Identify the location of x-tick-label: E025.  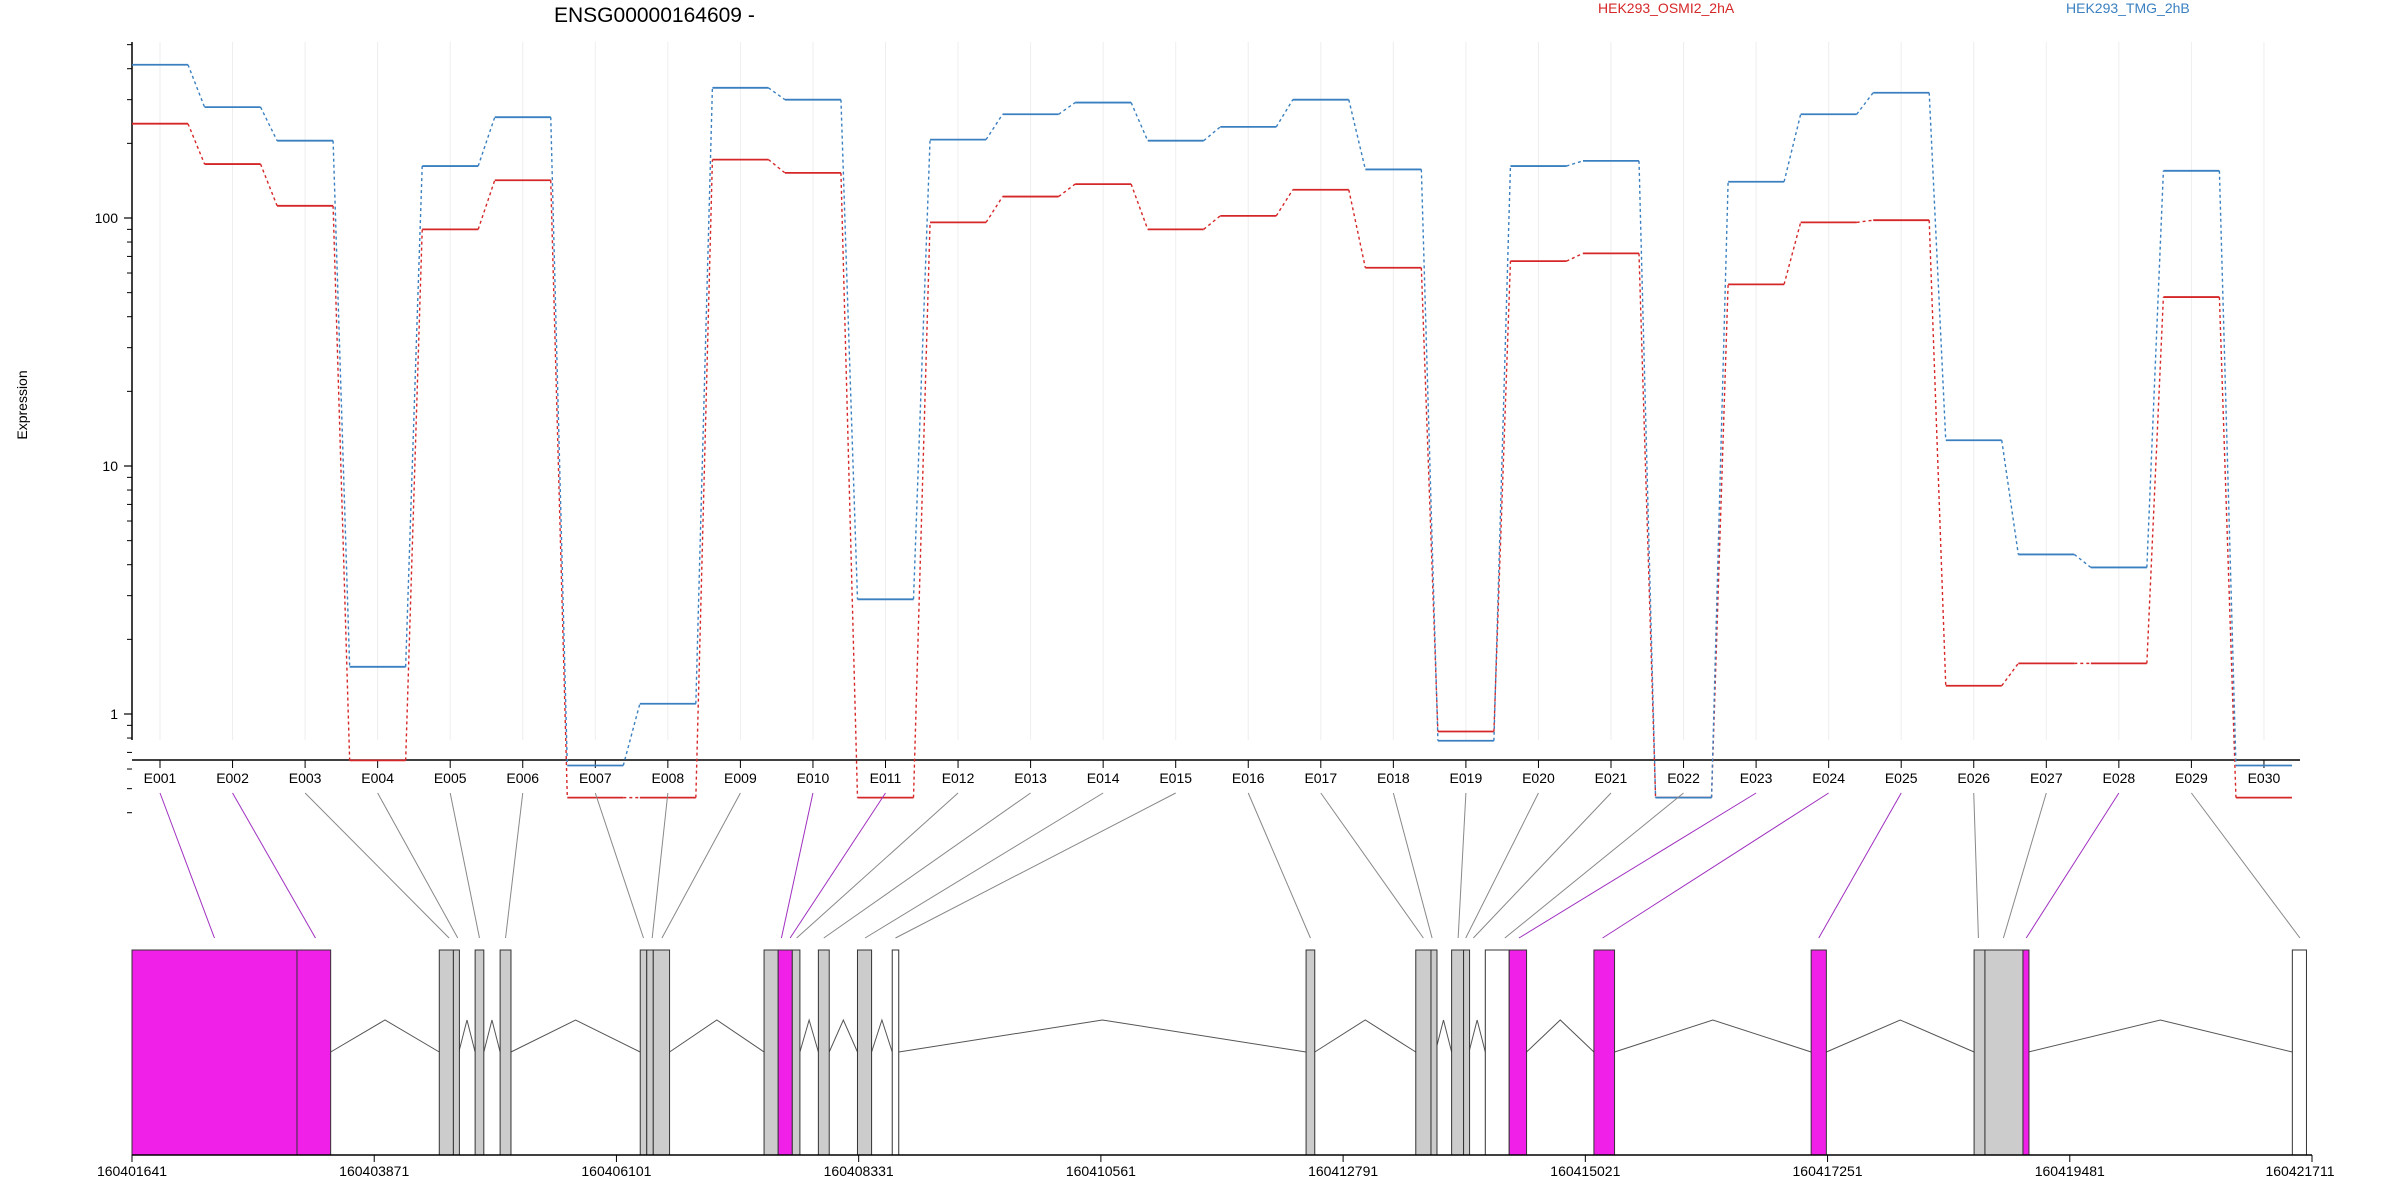
(1901, 778).